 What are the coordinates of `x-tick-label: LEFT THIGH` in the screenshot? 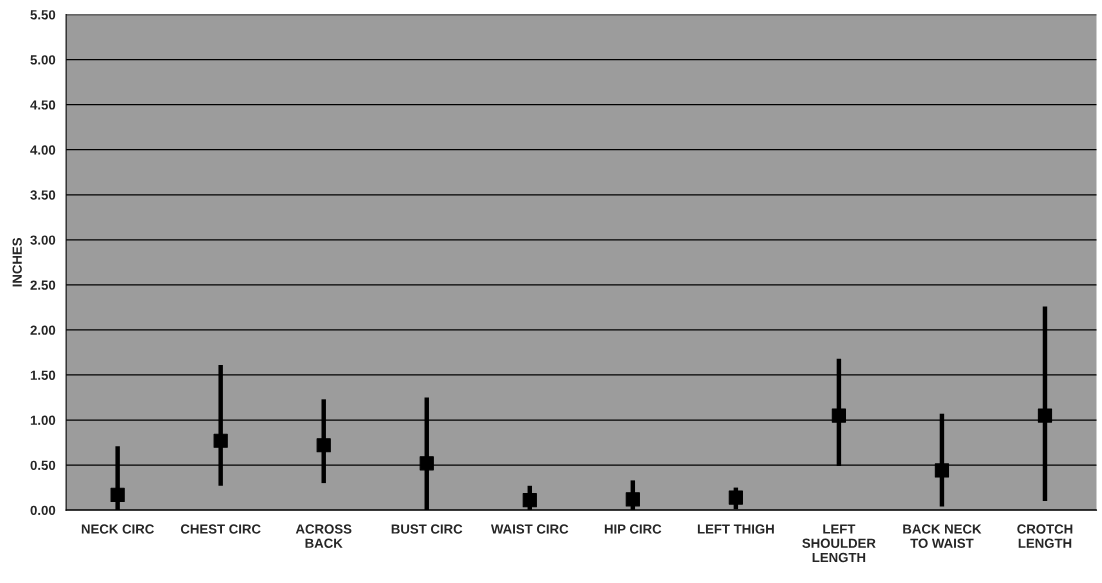 It's located at (735, 529).